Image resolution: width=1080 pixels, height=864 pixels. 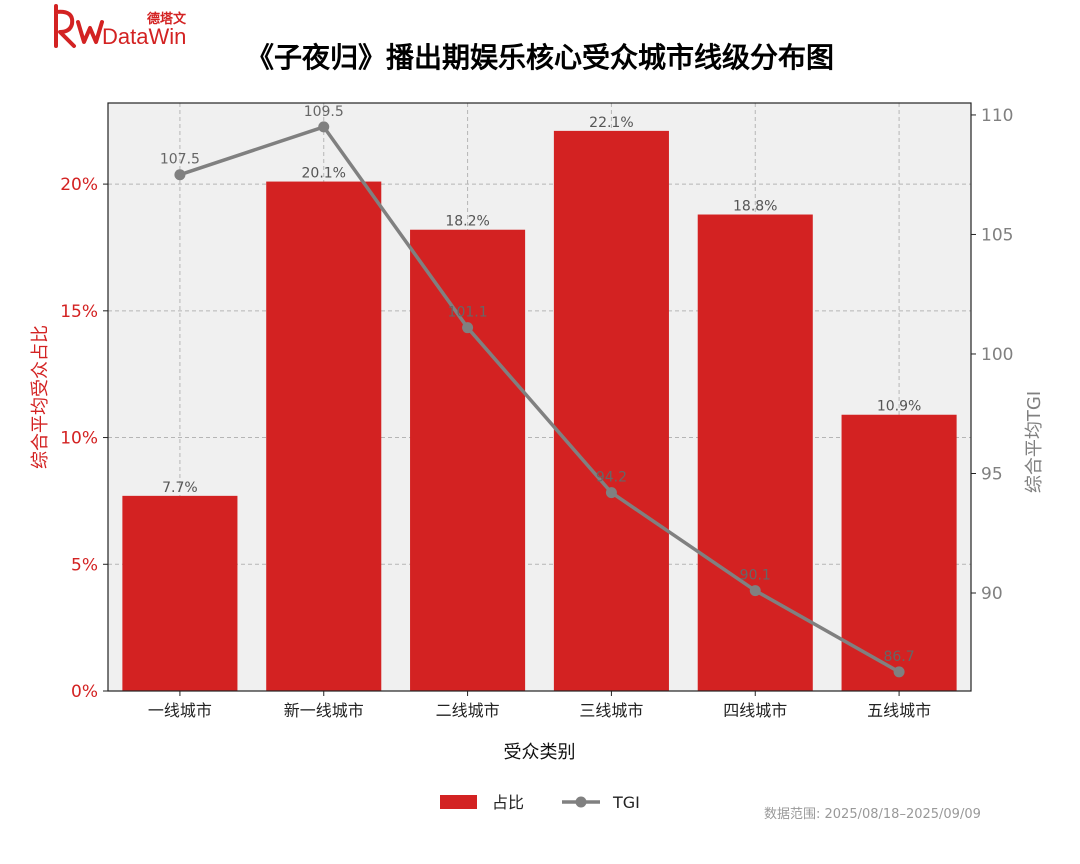 What do you see at coordinates (468, 710) in the screenshot?
I see `x-tick-label: 二线城市` at bounding box center [468, 710].